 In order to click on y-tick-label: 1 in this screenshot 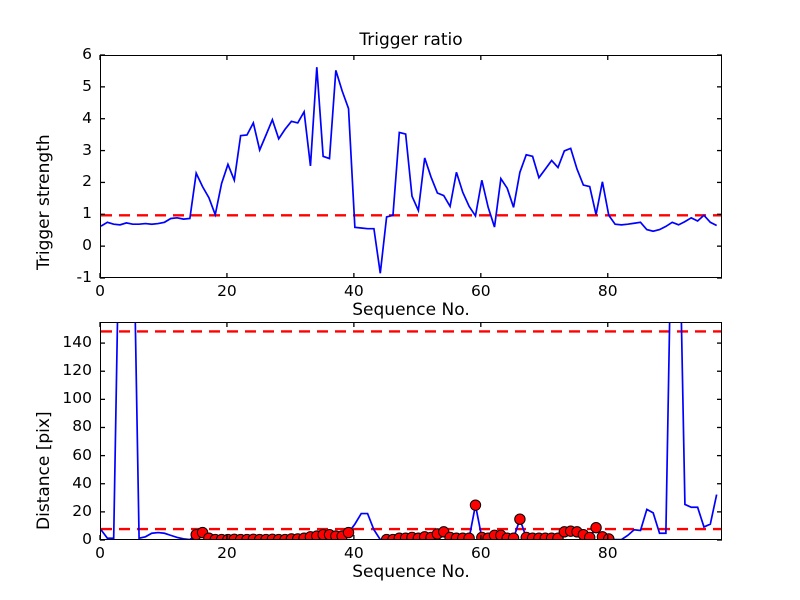, I will do `click(87, 213)`.